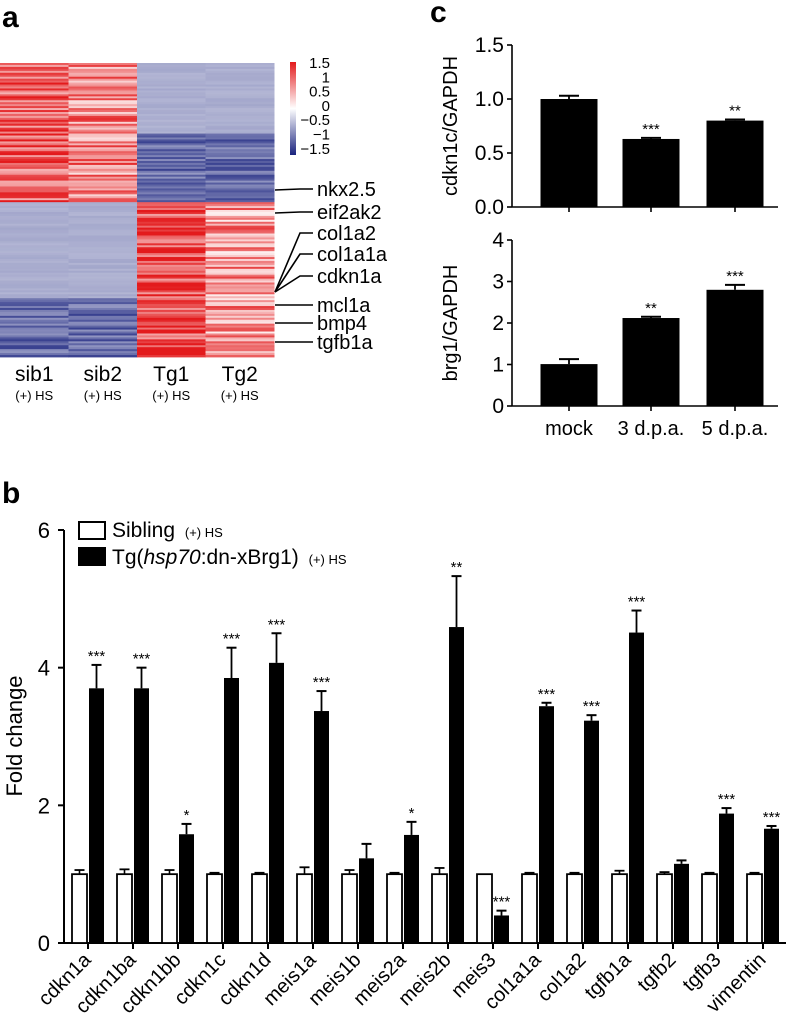 Image resolution: width=788 pixels, height=1026 pixels. Describe the element at coordinates (735, 111) in the screenshot. I see `significance-label: **` at that location.